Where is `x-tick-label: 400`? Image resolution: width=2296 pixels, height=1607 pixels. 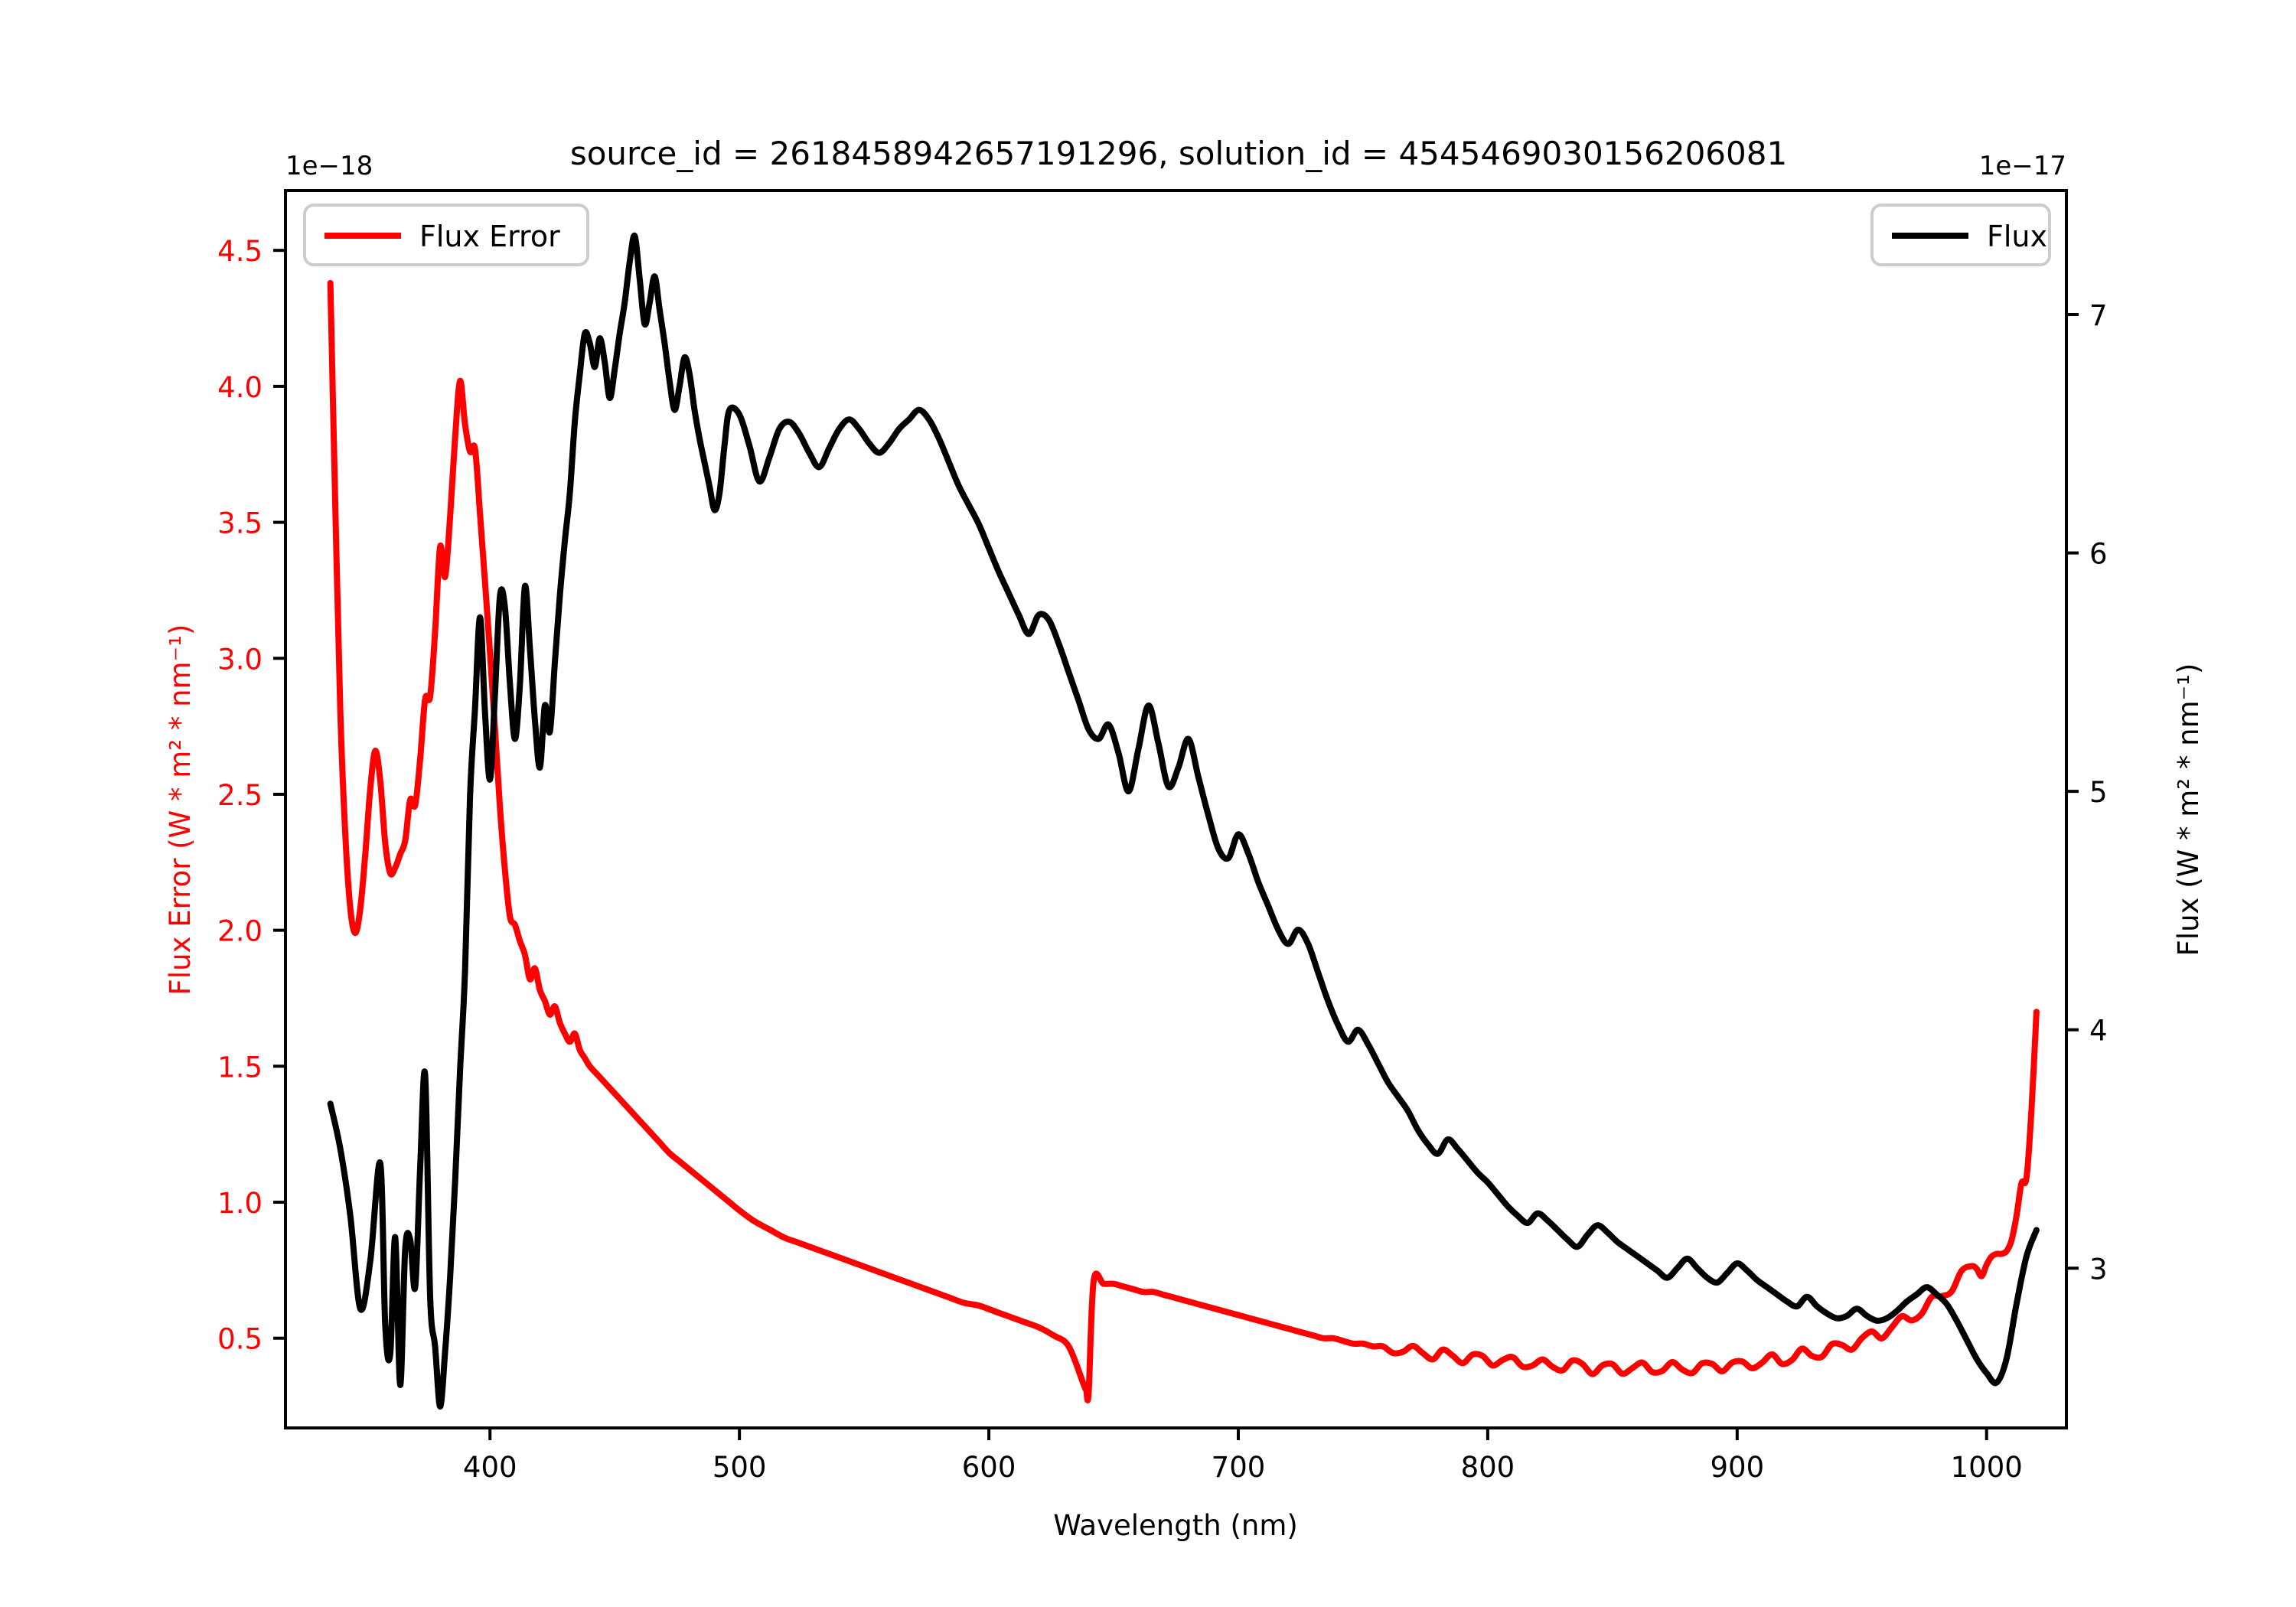
x-tick-label: 400 is located at coordinates (490, 1467).